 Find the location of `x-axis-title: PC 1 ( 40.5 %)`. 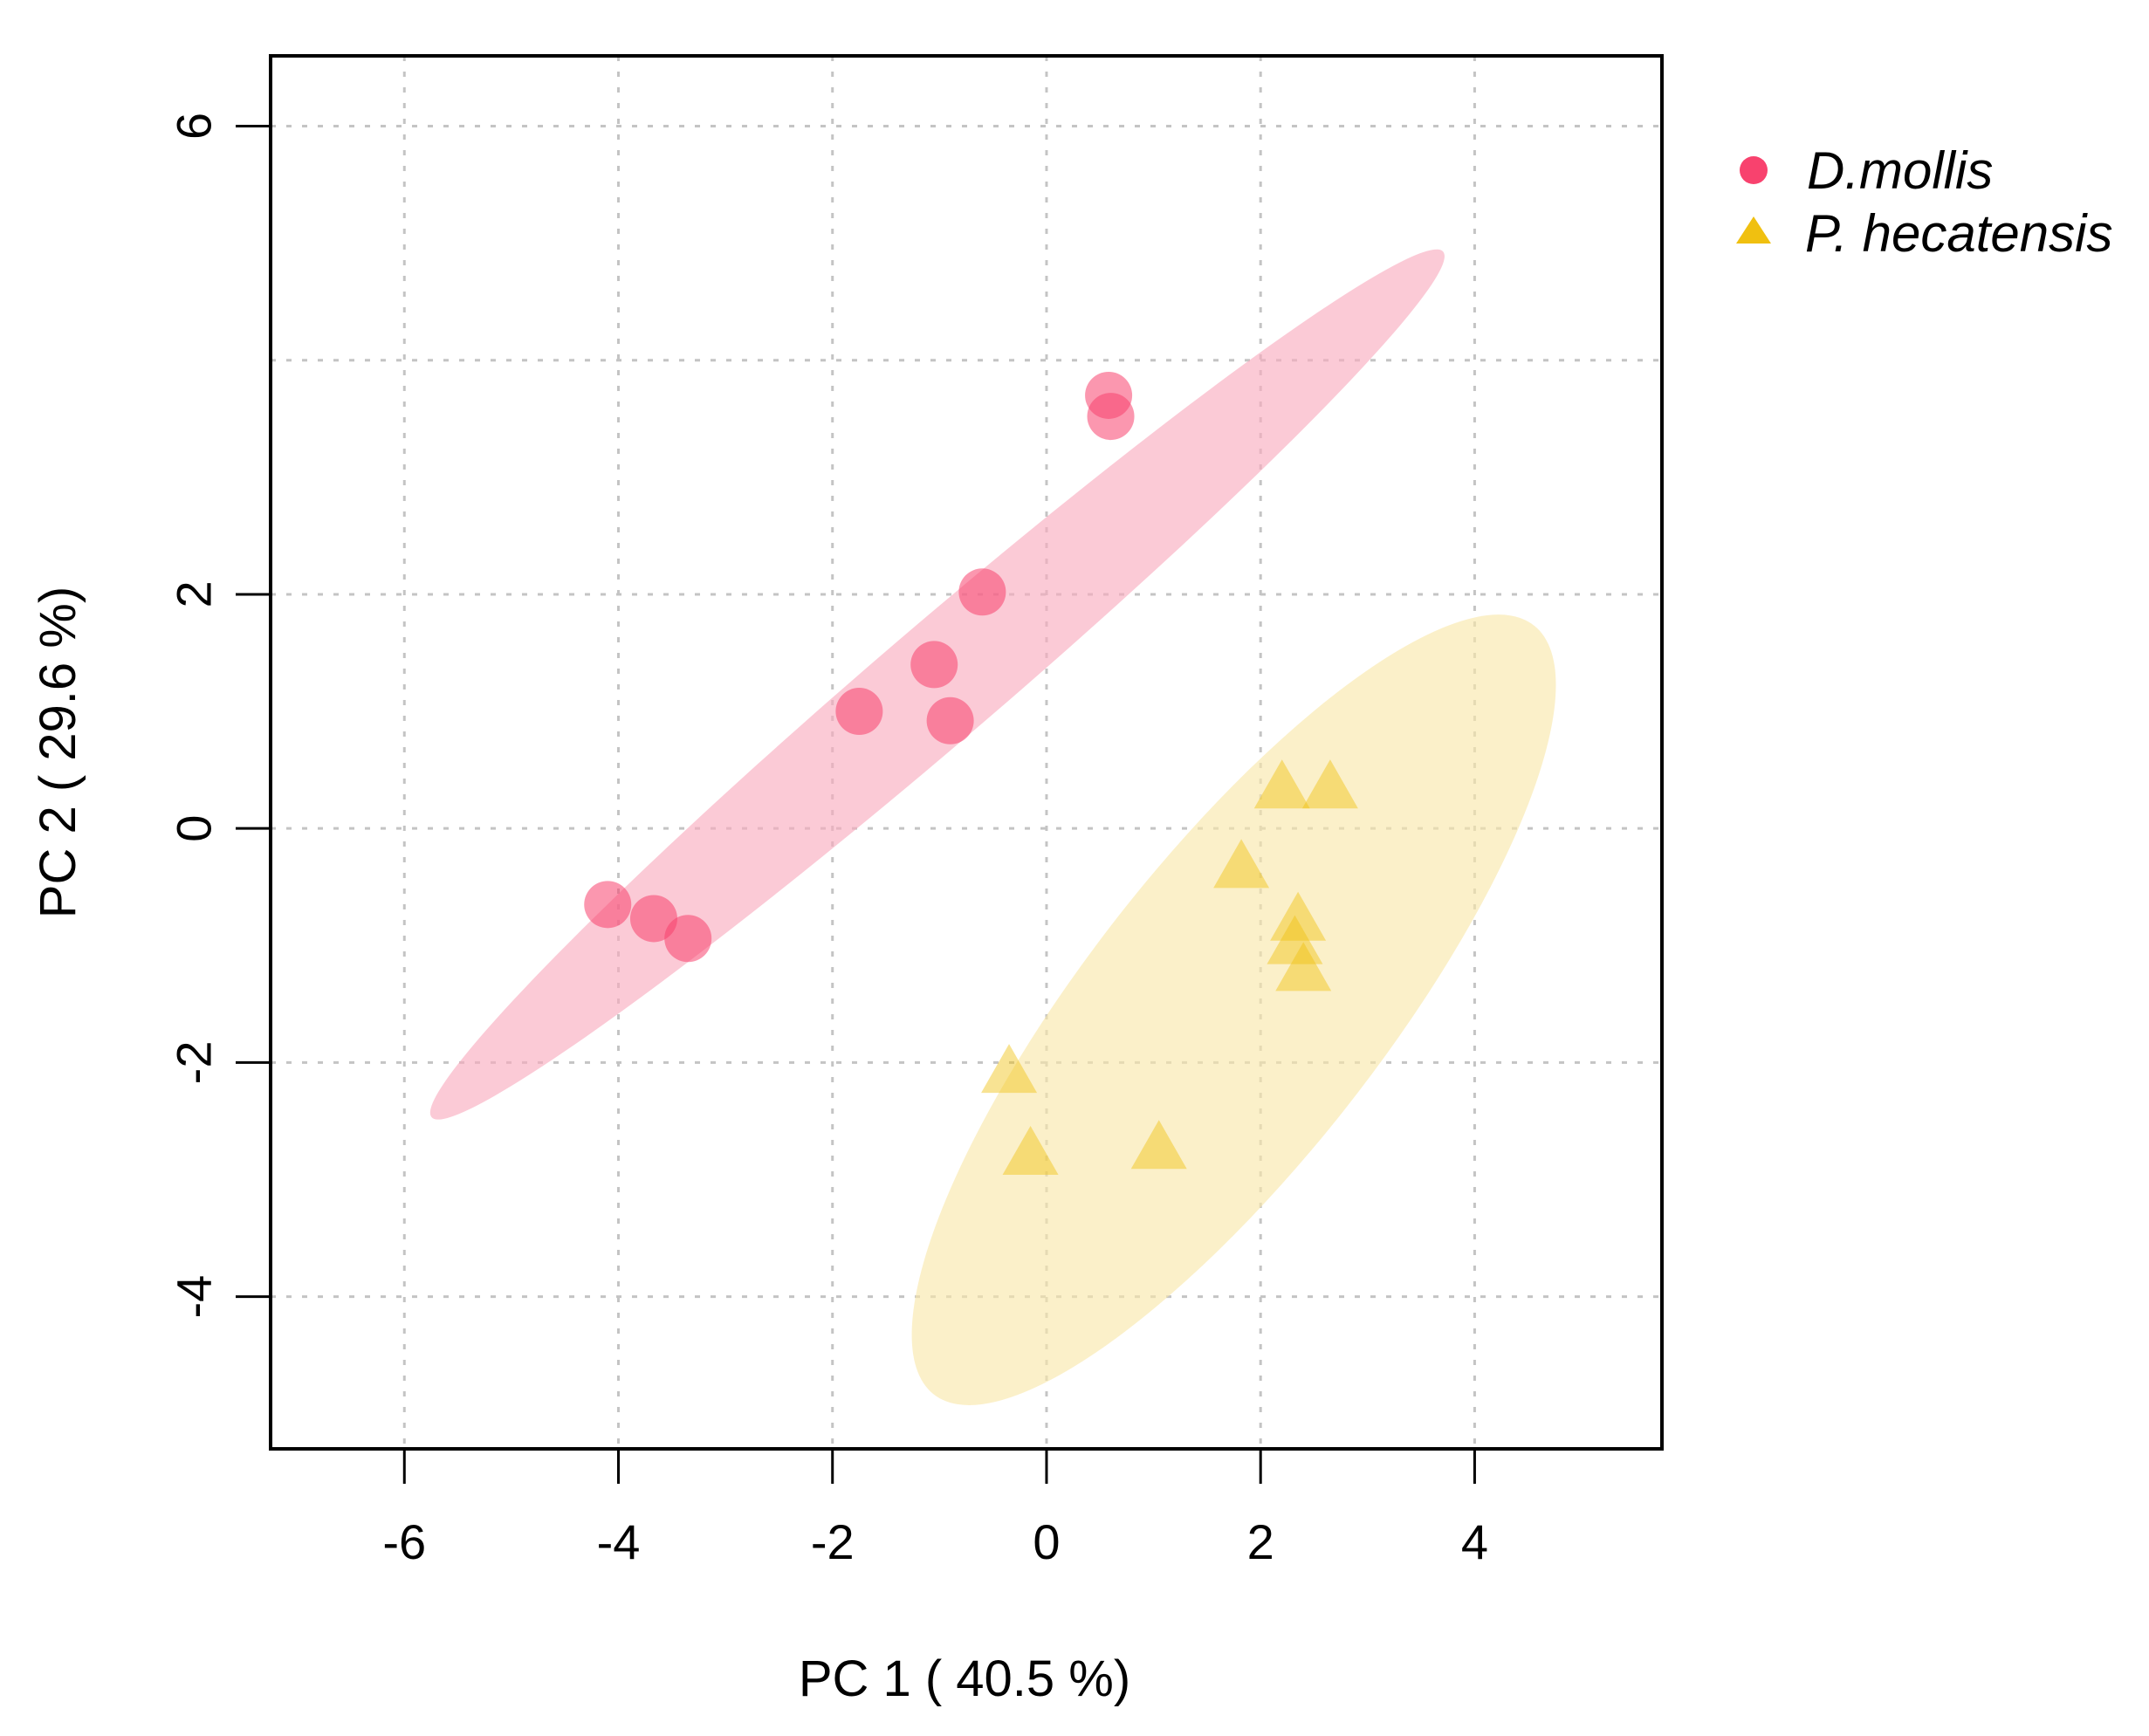

x-axis-title: PC 1 ( 40.5 %) is located at coordinates (964, 1679).